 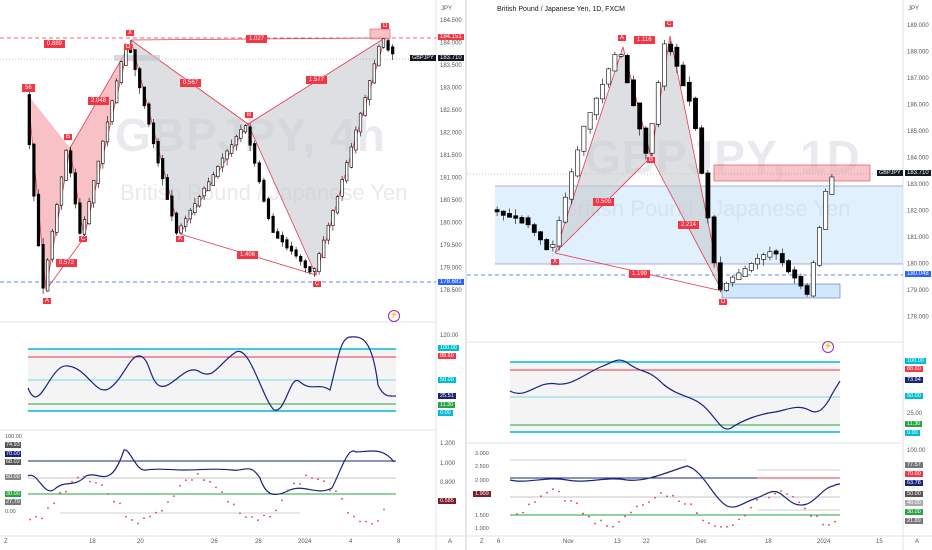 I want to click on price-tick: 180.000, so click(x=918, y=265).